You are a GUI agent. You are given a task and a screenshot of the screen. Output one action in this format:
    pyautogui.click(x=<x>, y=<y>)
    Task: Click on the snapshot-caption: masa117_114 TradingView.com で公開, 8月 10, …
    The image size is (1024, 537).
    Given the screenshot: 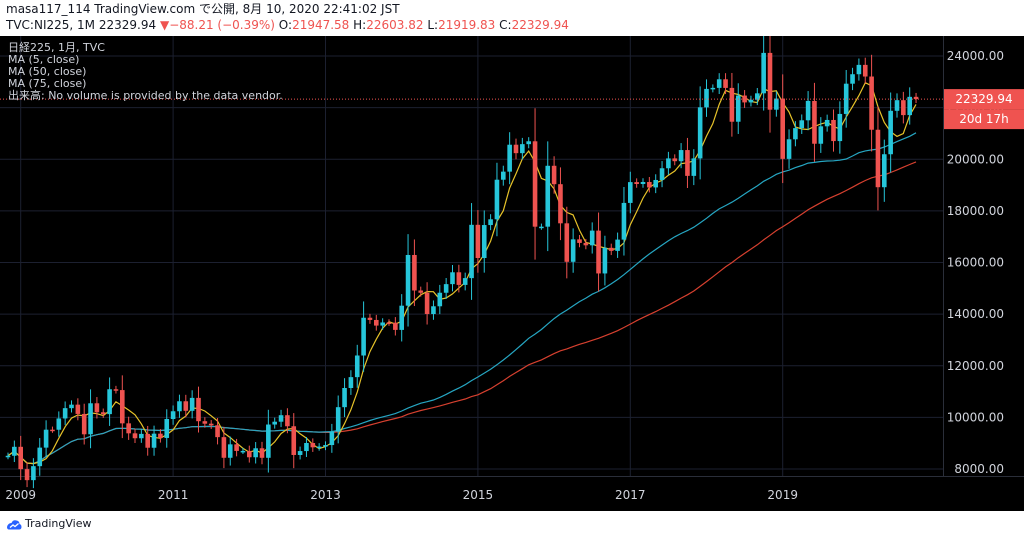 What is the action you would take?
    pyautogui.click(x=203, y=9)
    